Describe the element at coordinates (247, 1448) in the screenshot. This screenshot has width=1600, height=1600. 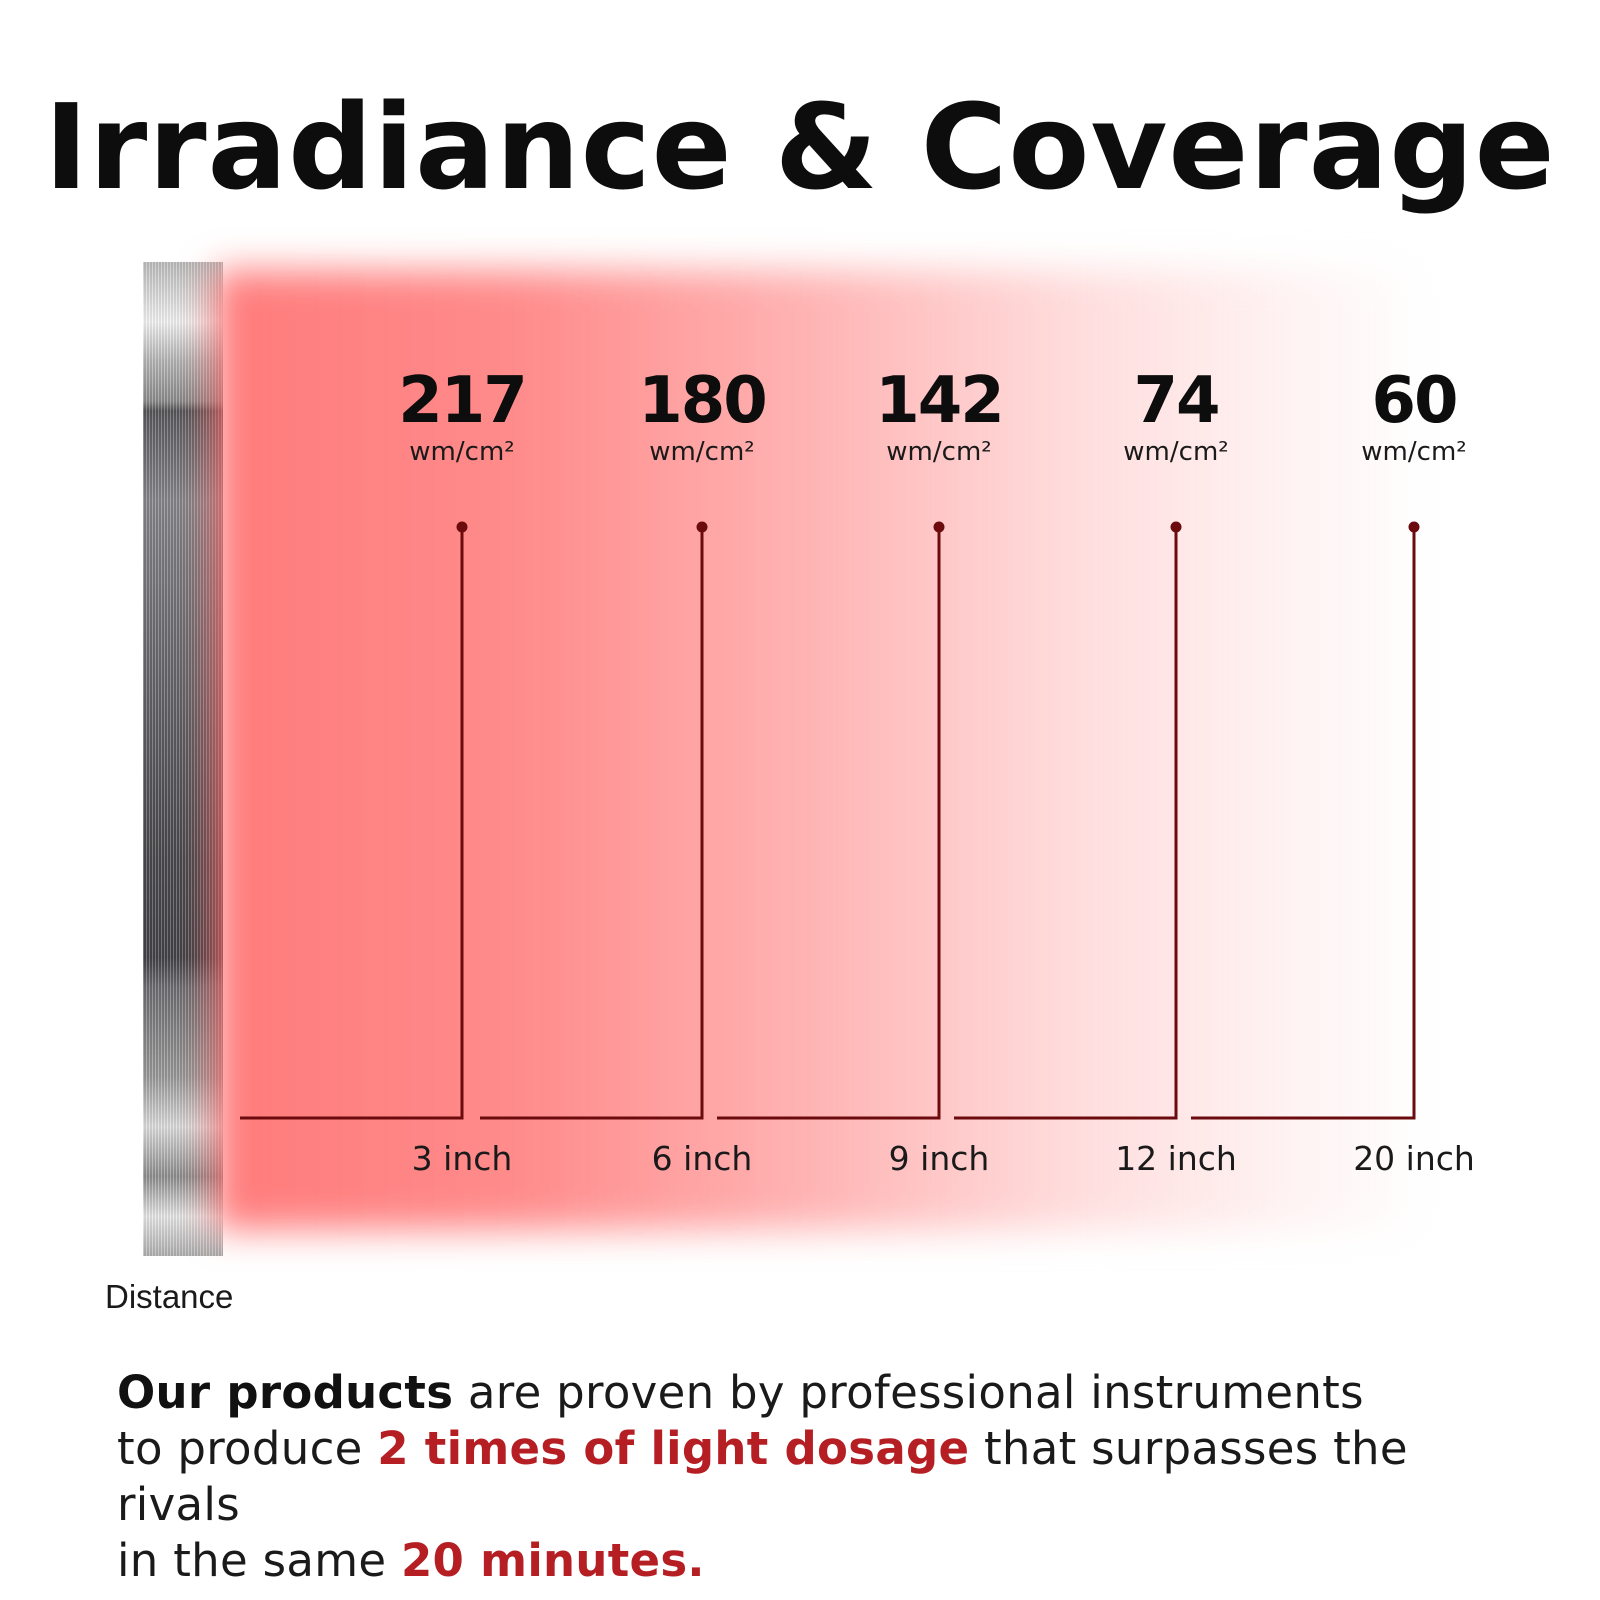
I see `description-text: to produce` at that location.